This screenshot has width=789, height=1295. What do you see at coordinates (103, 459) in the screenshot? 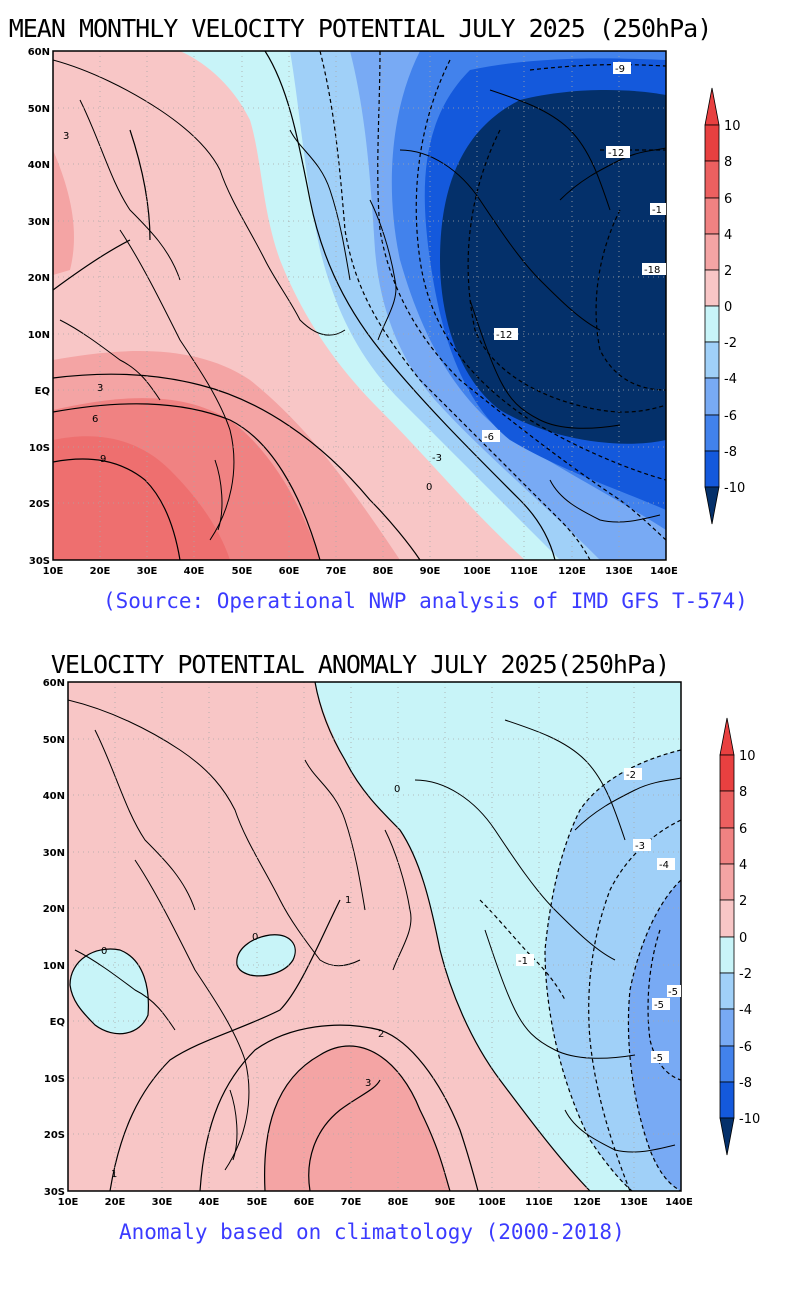
I see `contour-label: 9` at bounding box center [103, 459].